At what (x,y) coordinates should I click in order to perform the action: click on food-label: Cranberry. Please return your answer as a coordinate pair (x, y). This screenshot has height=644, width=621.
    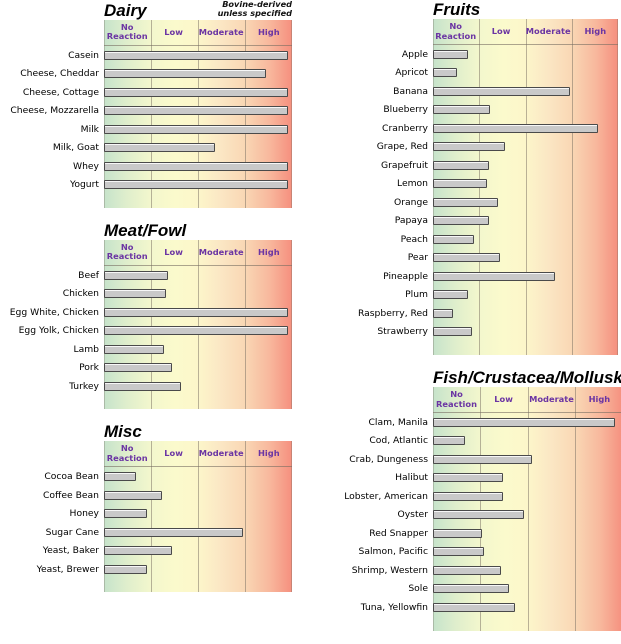
    Looking at the image, I should click on (405, 128).